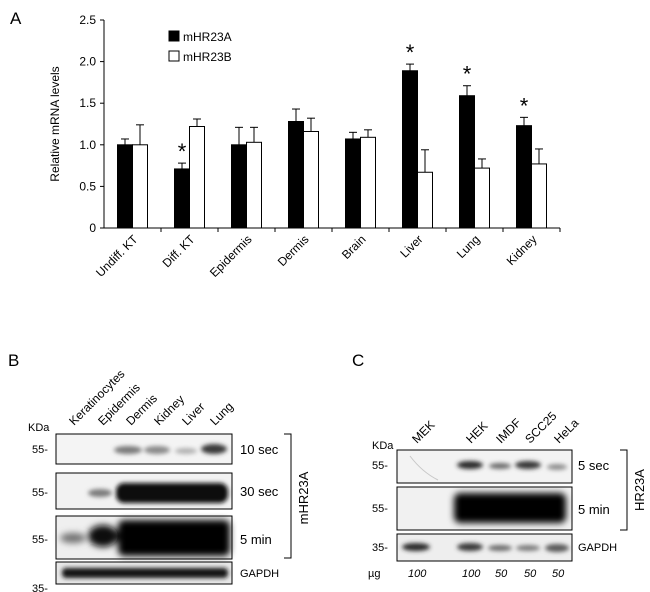 This screenshot has width=650, height=592. What do you see at coordinates (40, 540) in the screenshot?
I see `marker-55-b3: 55-` at bounding box center [40, 540].